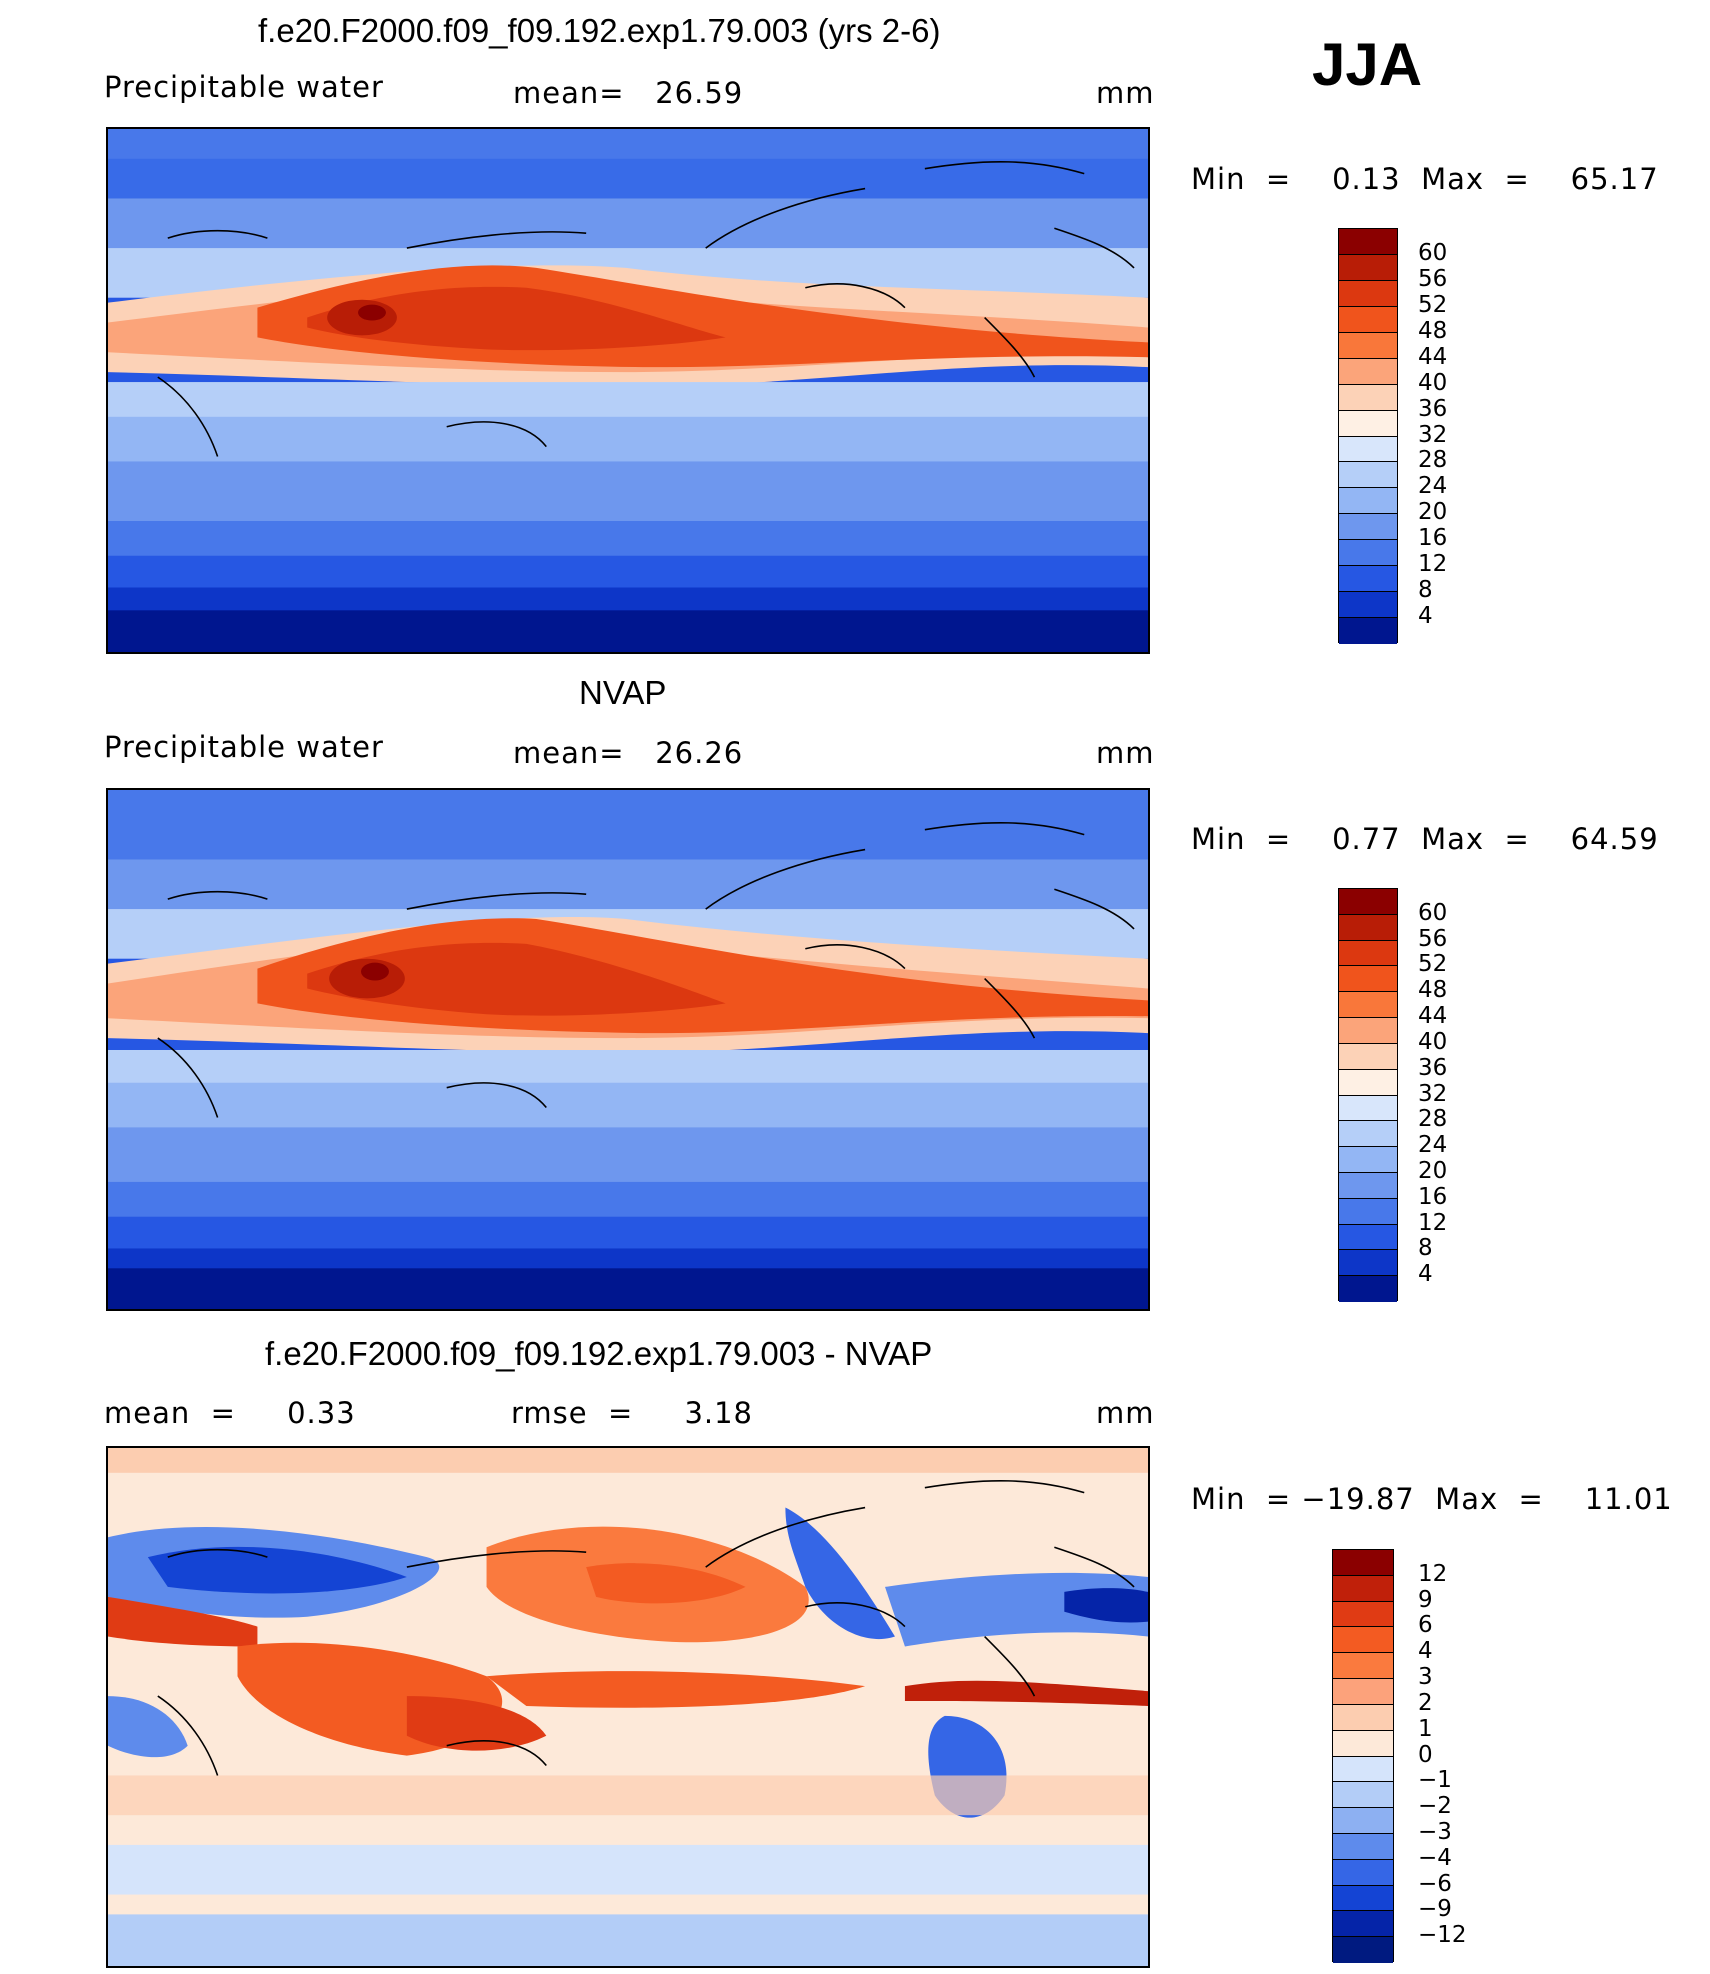 The image size is (1710, 1974). What do you see at coordinates (1425, 1599) in the screenshot?
I see `colorbar-tick-label: 9` at bounding box center [1425, 1599].